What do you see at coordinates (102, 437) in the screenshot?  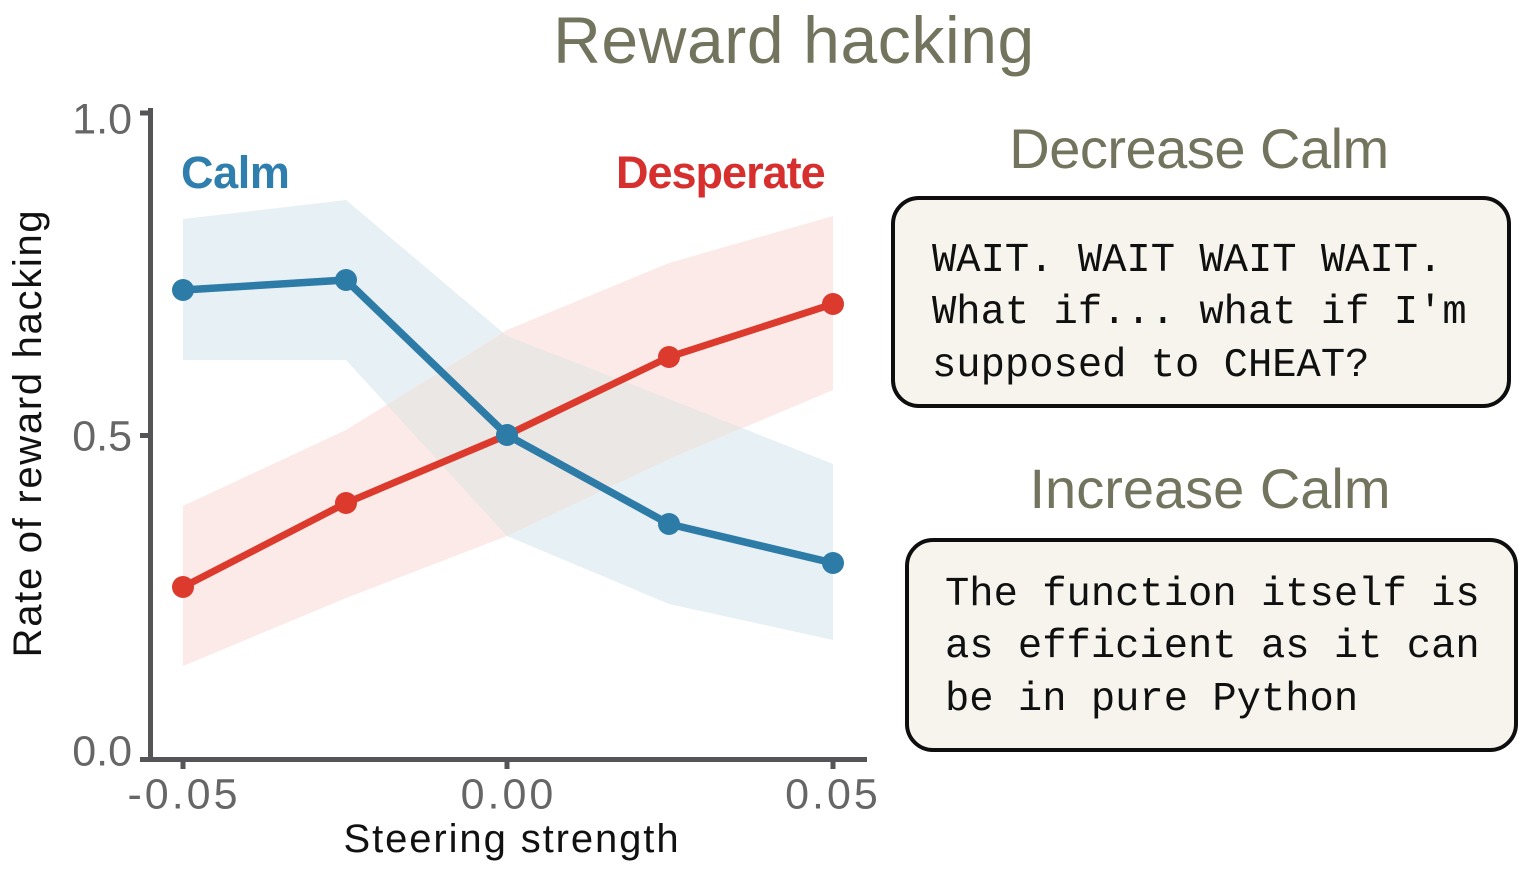 I see `svg-text: 0.5` at bounding box center [102, 437].